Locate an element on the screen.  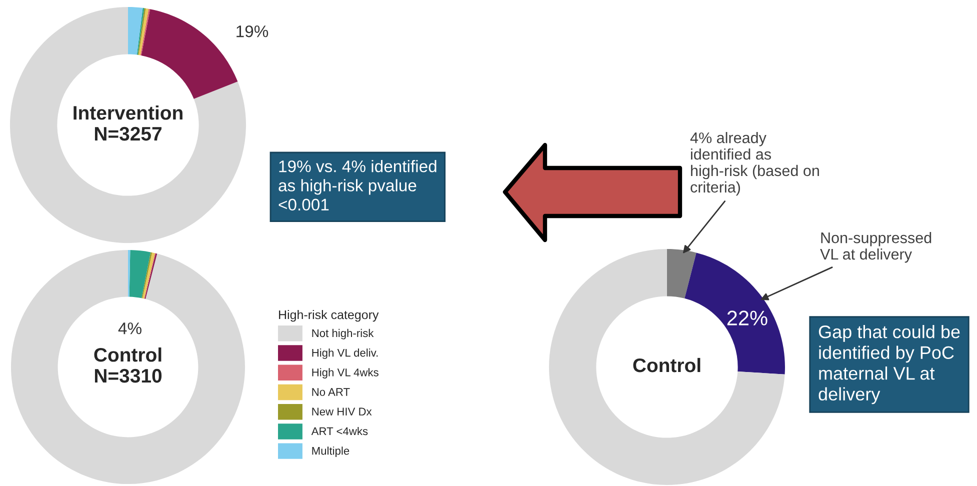
text: 19% is located at coordinates (252, 31).